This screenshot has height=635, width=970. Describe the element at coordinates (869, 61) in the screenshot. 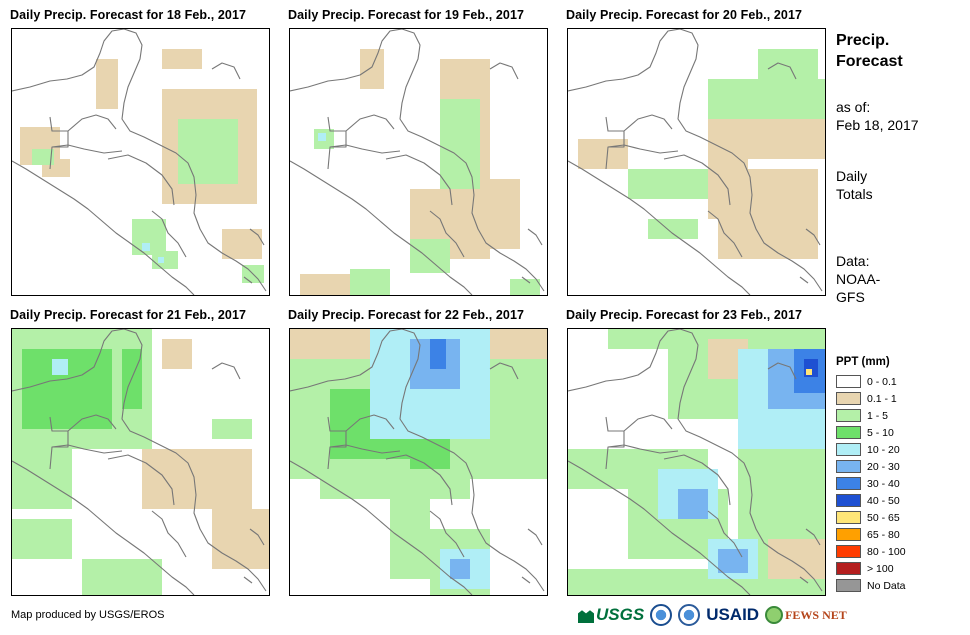

I see `side-title-line: Forecast` at that location.